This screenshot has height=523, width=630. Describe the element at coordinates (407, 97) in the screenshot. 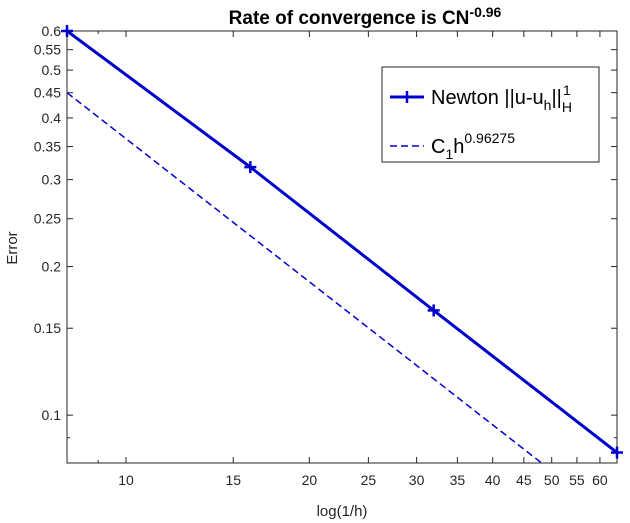

I see `legend-marker-newton` at that location.